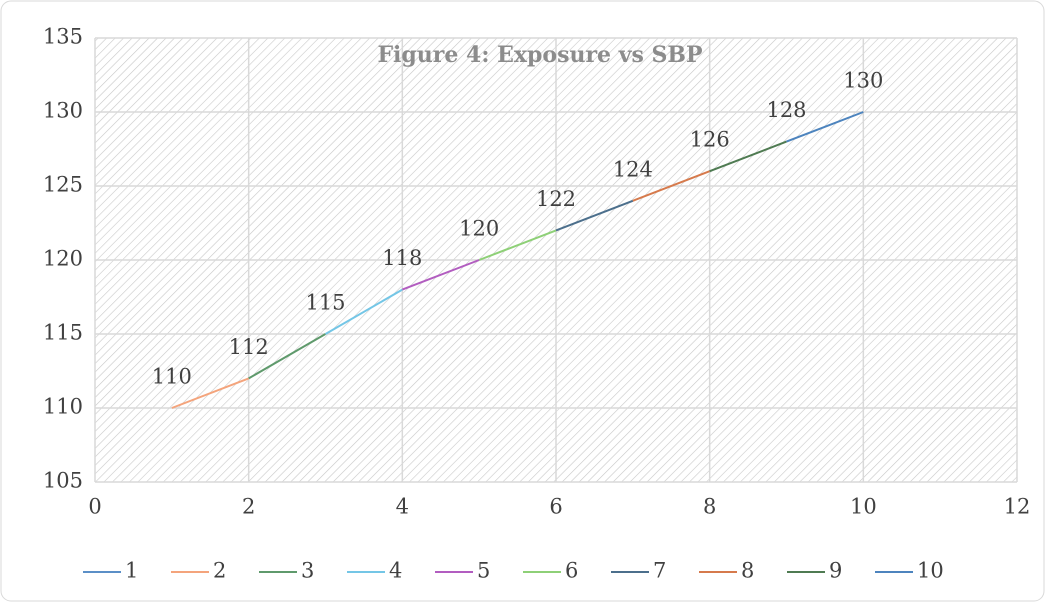 This screenshot has height=607, width=1046. I want to click on x-tick-label: 8, so click(709, 507).